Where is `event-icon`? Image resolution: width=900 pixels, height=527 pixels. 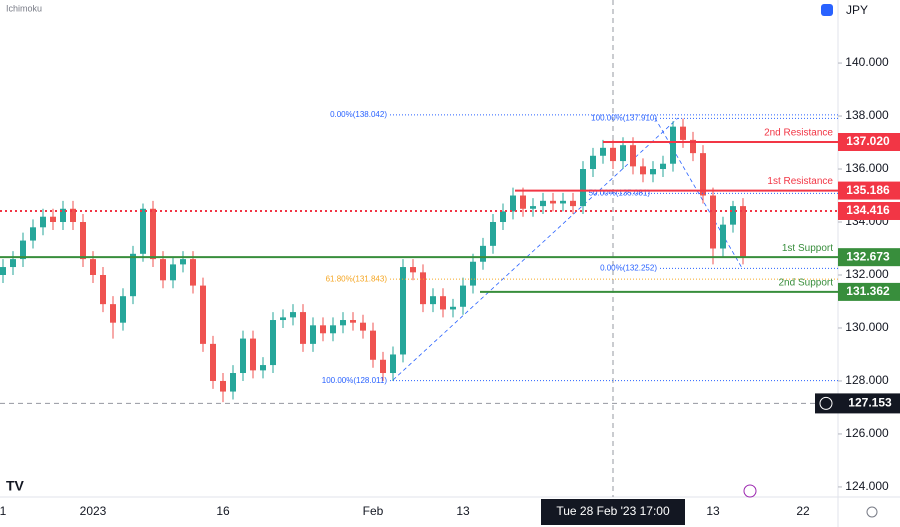 event-icon is located at coordinates (750, 491).